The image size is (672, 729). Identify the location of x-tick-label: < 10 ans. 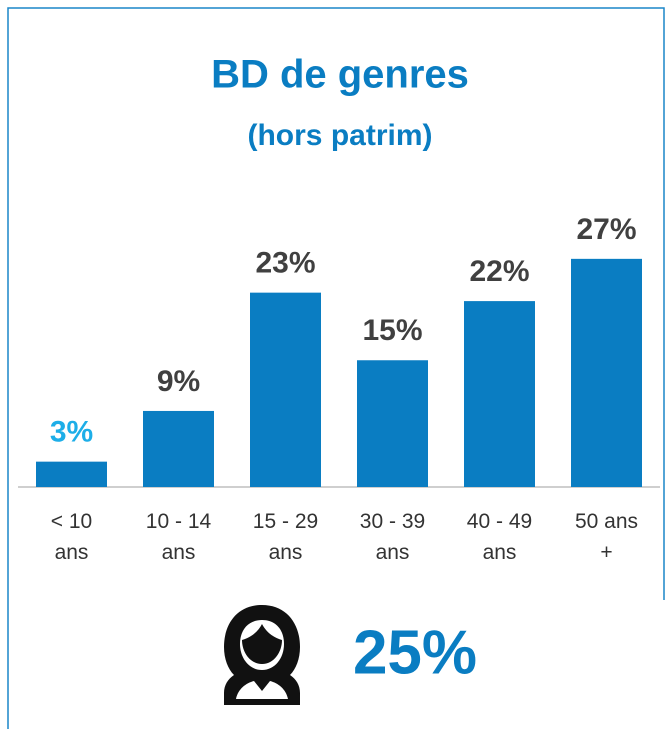
(71, 537).